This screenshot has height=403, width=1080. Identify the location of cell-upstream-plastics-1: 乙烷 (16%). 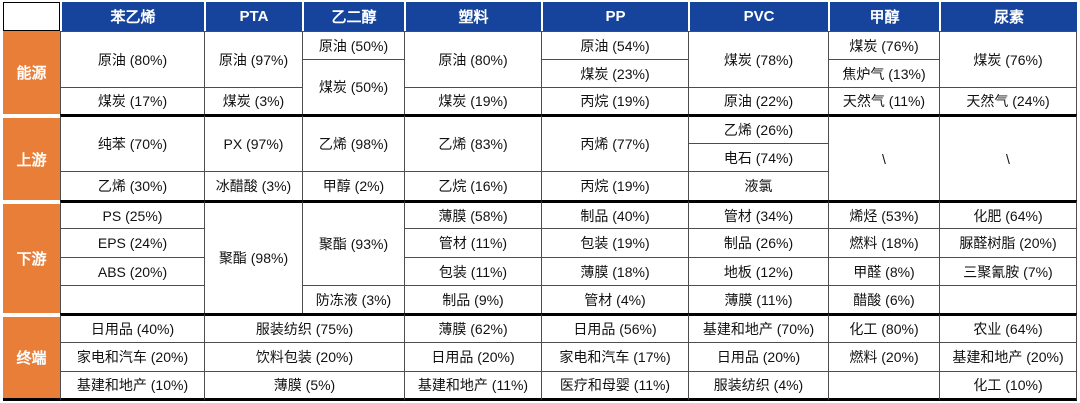
(472, 185).